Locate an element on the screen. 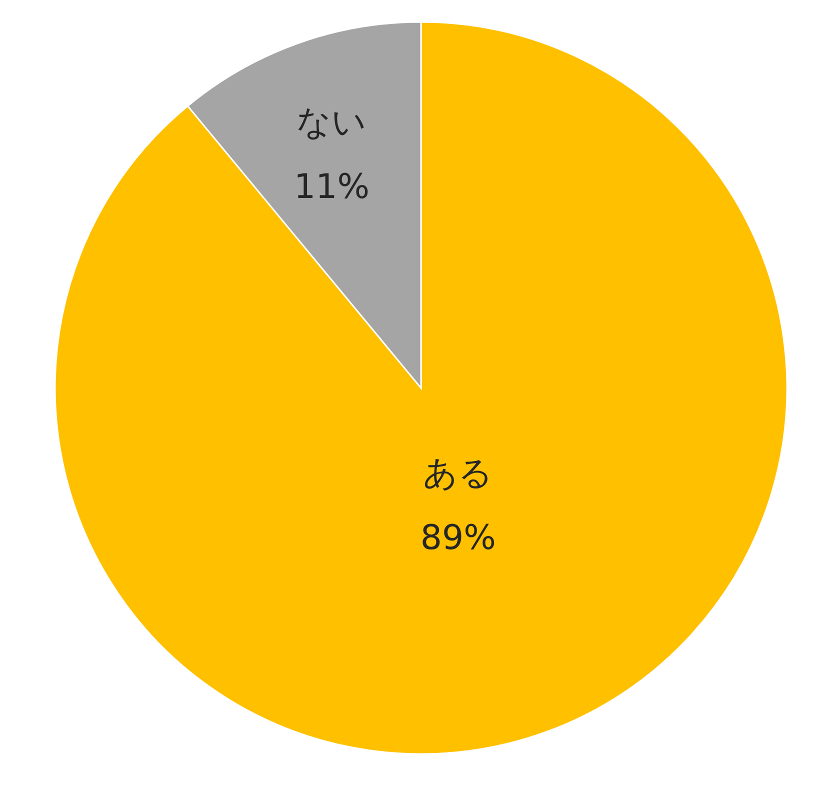  slice-label: ある is located at coordinates (458, 474).